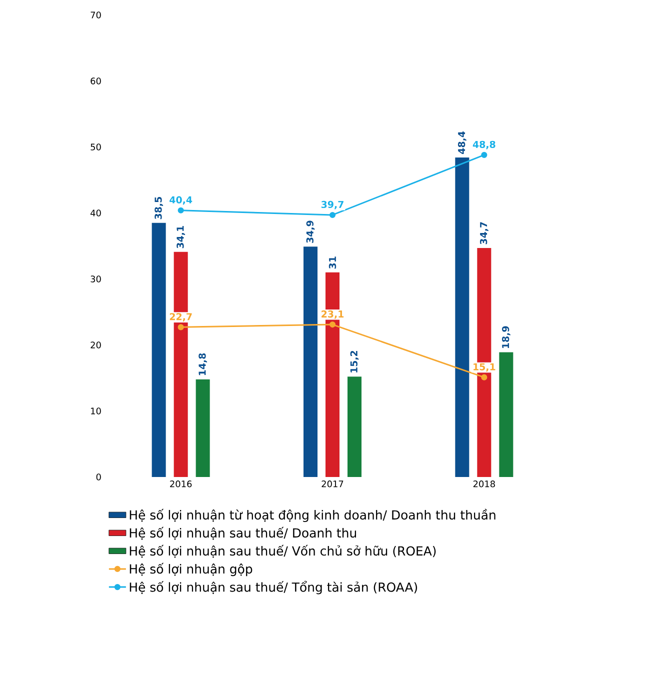 This screenshot has width=662, height=683. What do you see at coordinates (313, 515) in the screenshot?
I see `legend-label: Hệ số lợi nhuận từ hoạt động kinh doanh/ Doanh thu thuần` at bounding box center [313, 515].